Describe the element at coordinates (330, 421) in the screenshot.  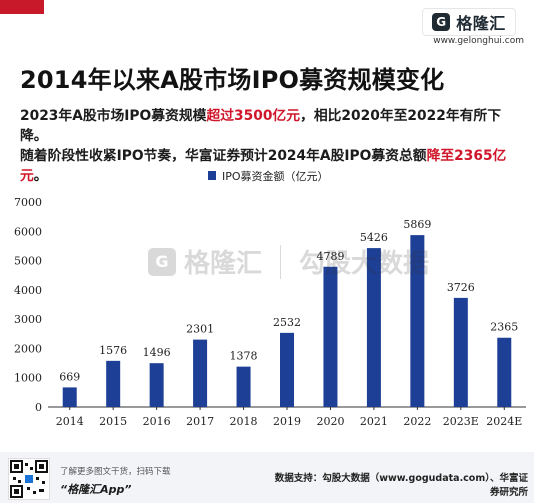
I see `x-tick-label-2020: 2020` at that location.